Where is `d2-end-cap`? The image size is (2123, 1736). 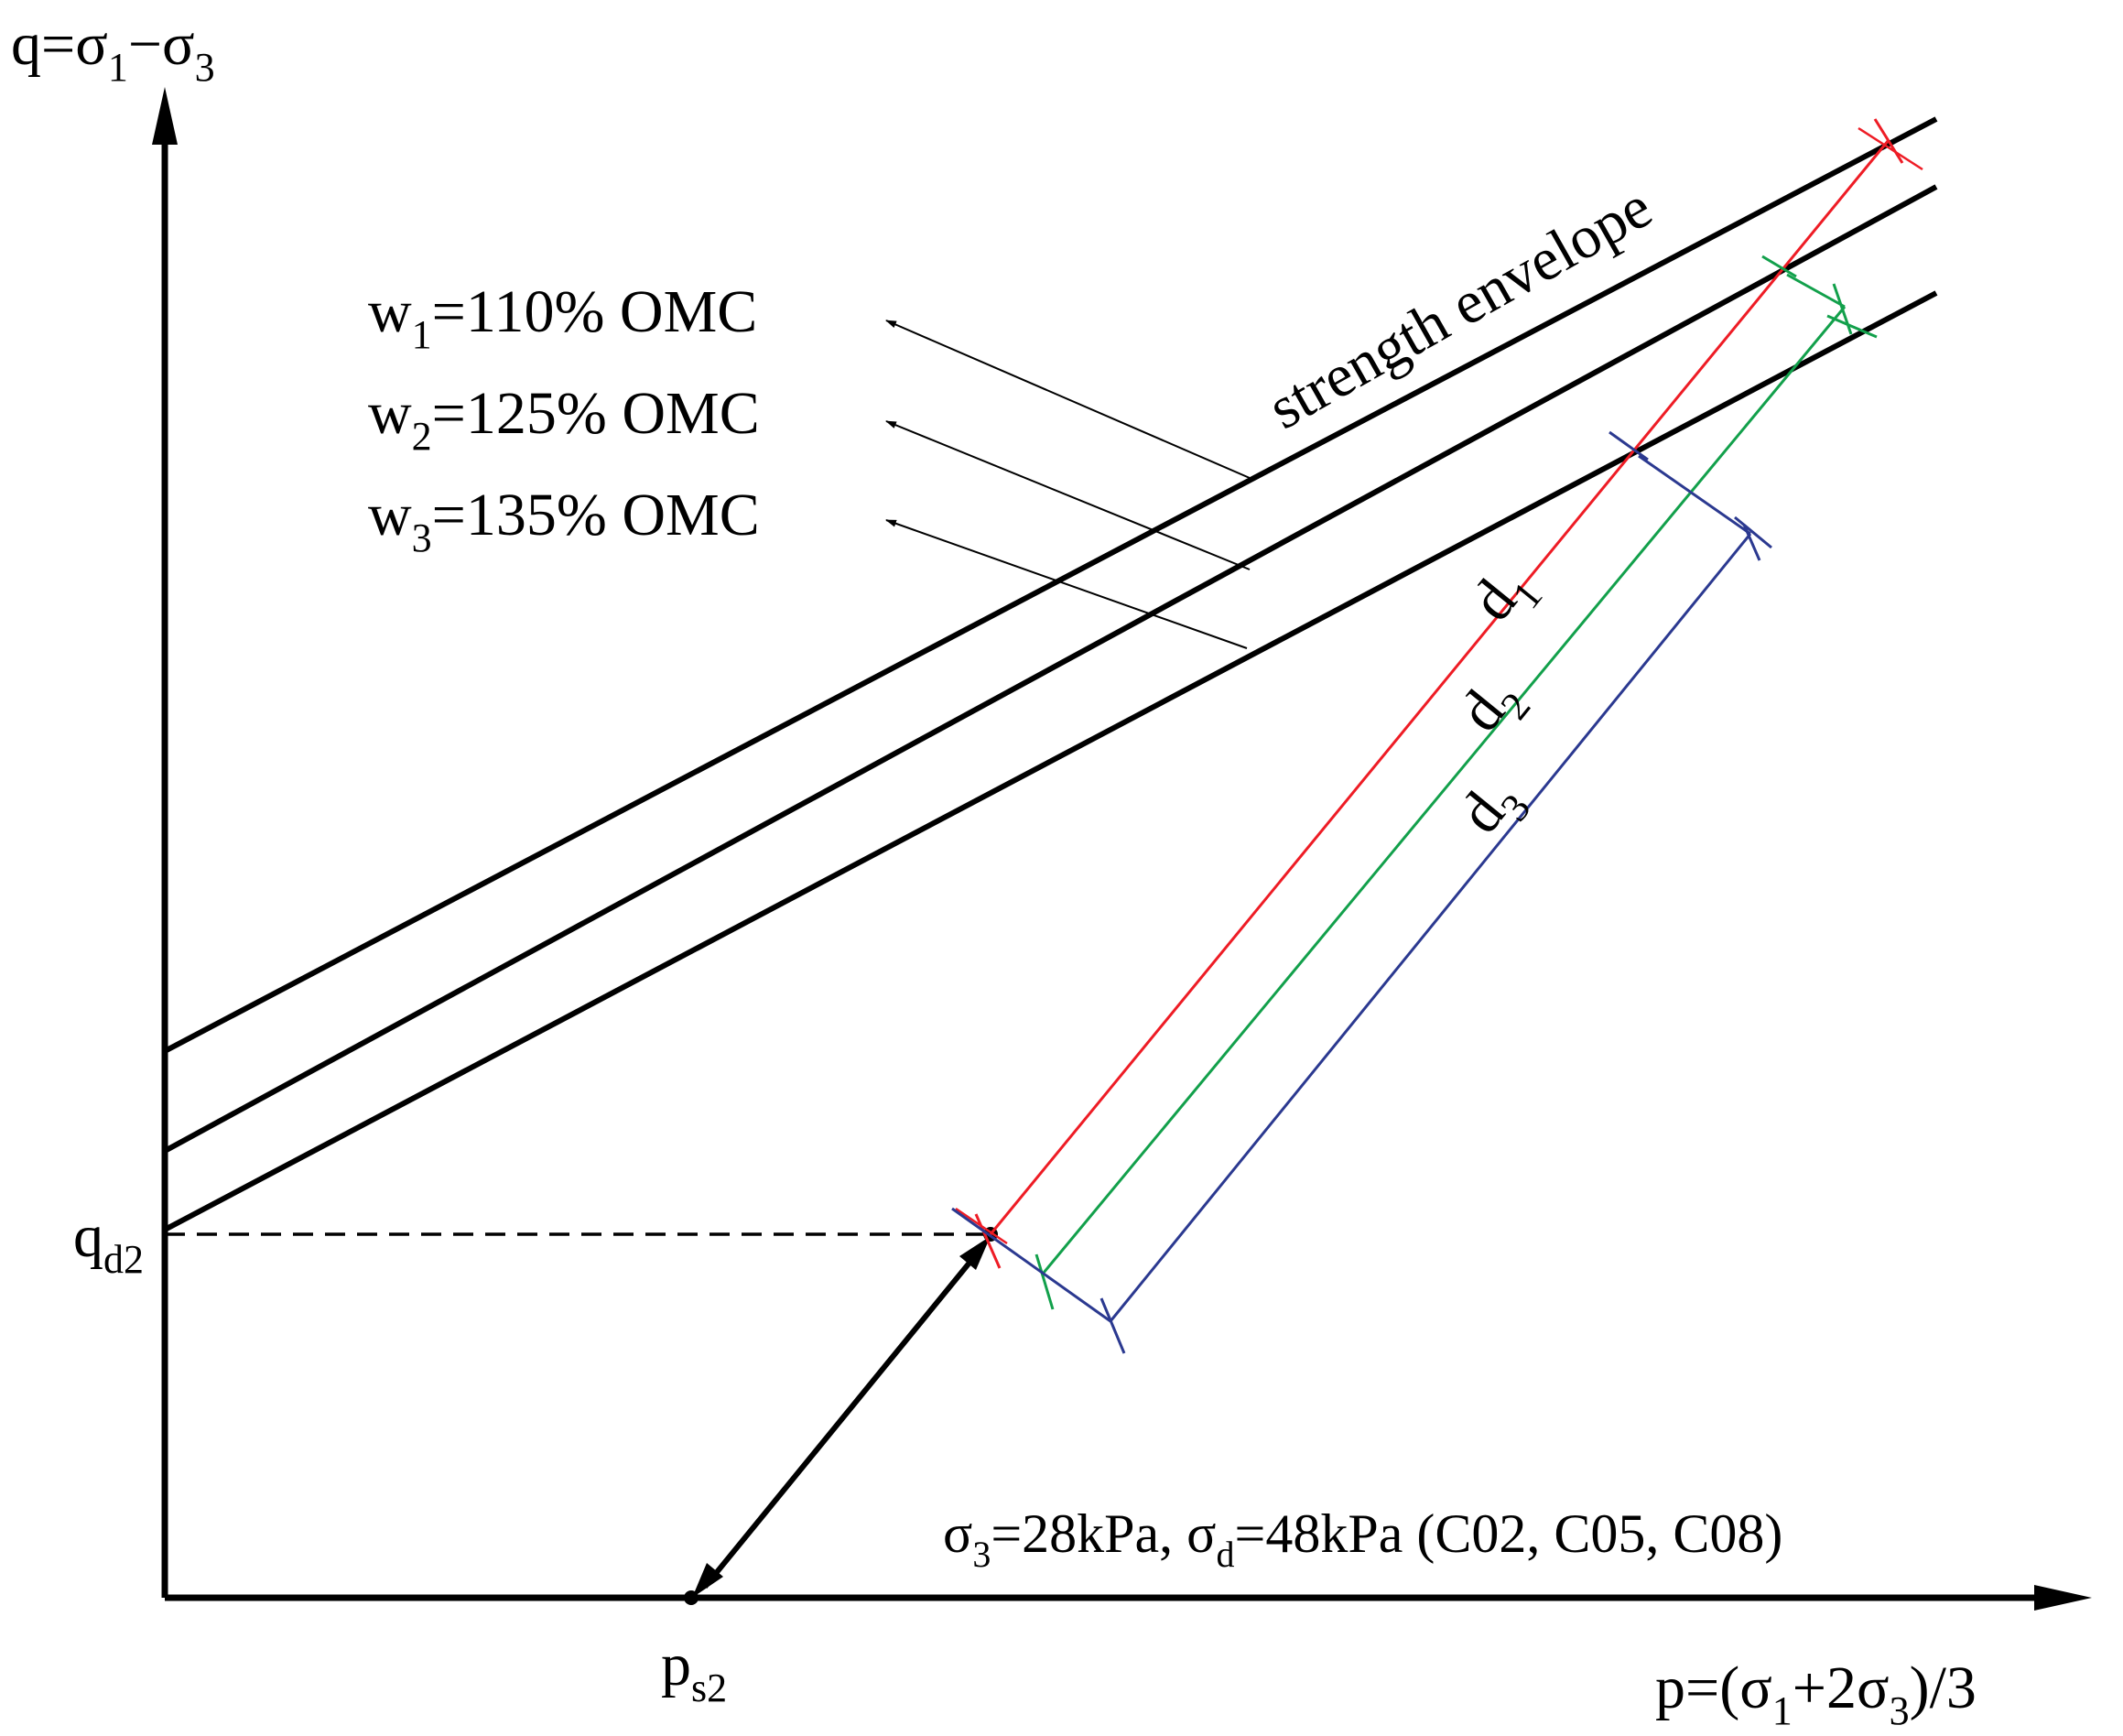 d2-end-cap is located at coordinates (1852, 326).